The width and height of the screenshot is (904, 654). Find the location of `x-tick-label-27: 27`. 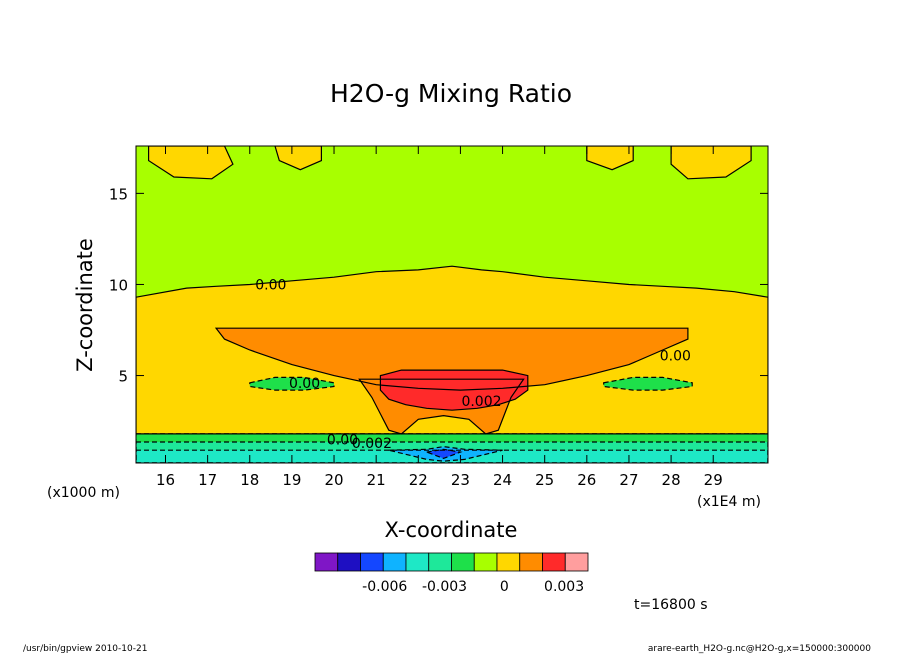

x-tick-label-27: 27 is located at coordinates (628, 480).